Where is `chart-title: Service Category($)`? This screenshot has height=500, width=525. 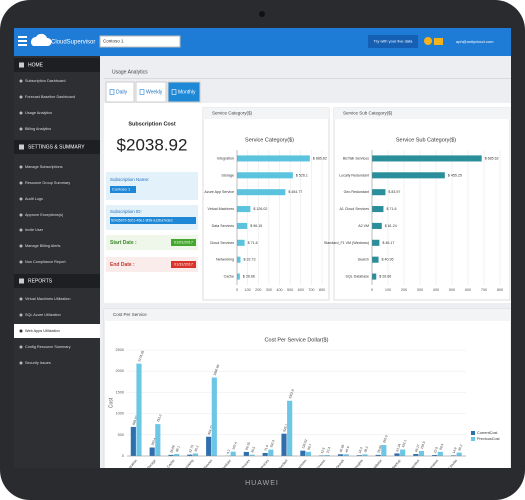 chart-title: Service Category($) is located at coordinates (269, 140).